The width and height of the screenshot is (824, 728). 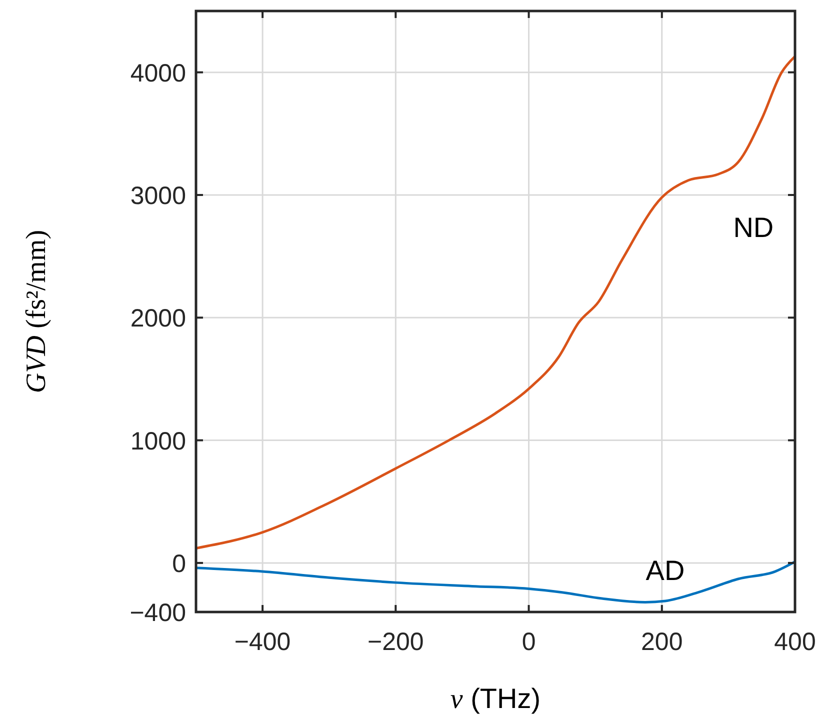 What do you see at coordinates (662, 642) in the screenshot?
I see `x-tick-label: 200` at bounding box center [662, 642].